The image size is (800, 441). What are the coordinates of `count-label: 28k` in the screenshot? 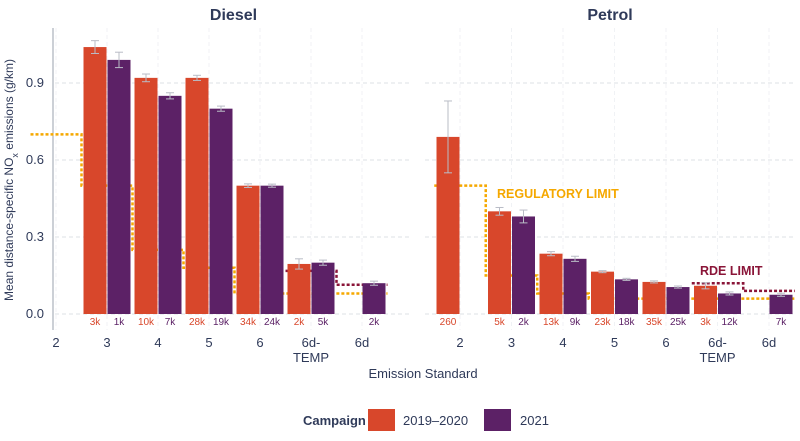 It's located at (197, 322).